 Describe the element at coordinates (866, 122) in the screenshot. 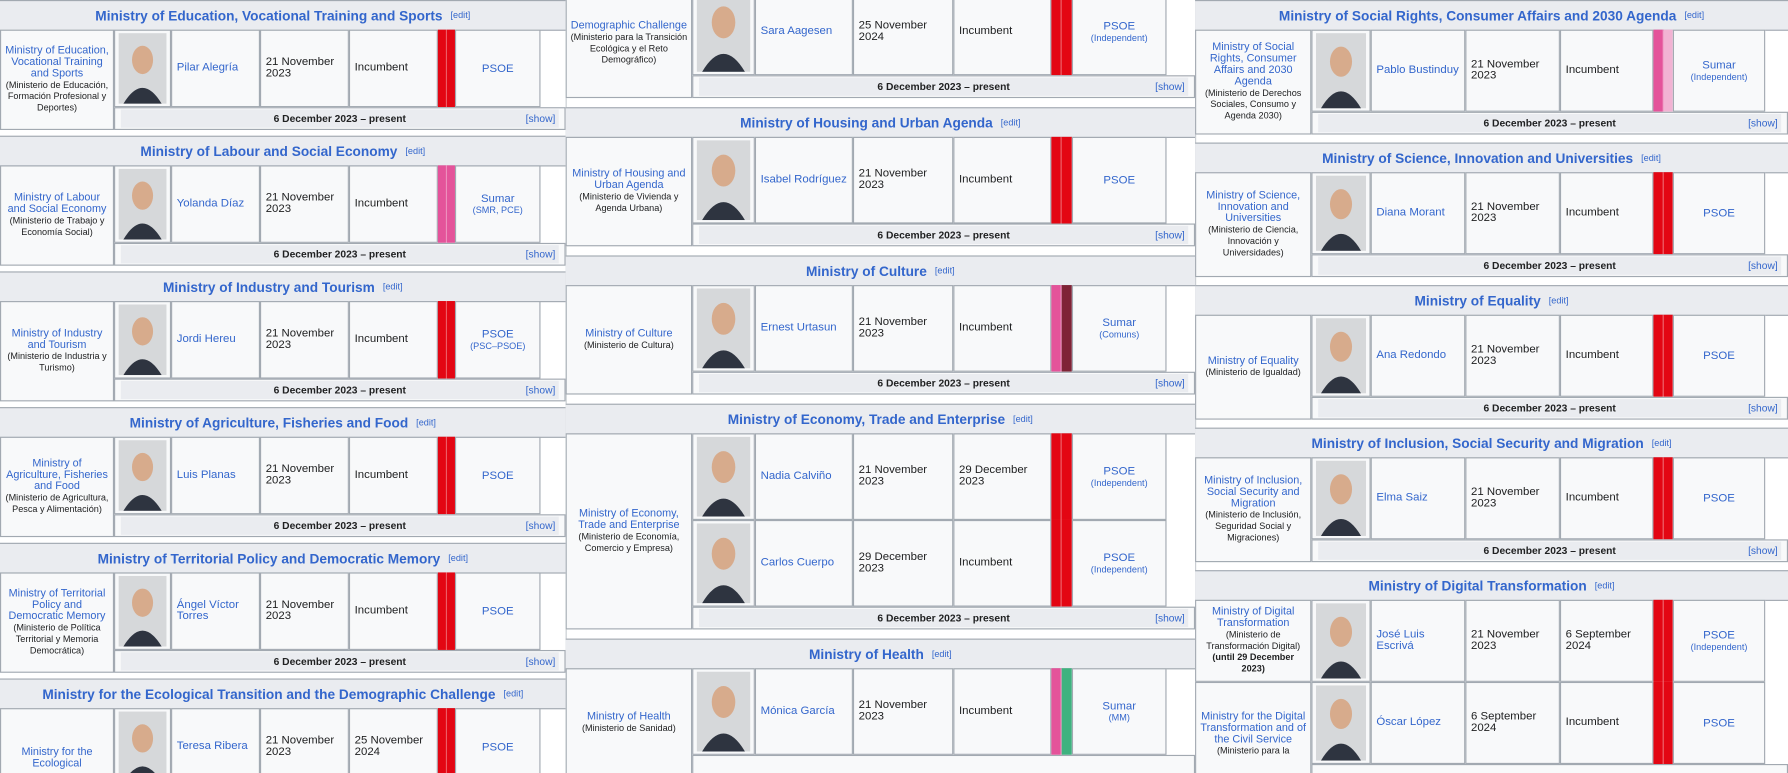

I see `ministry-title: Ministry of Housing and Urban Agenda` at that location.